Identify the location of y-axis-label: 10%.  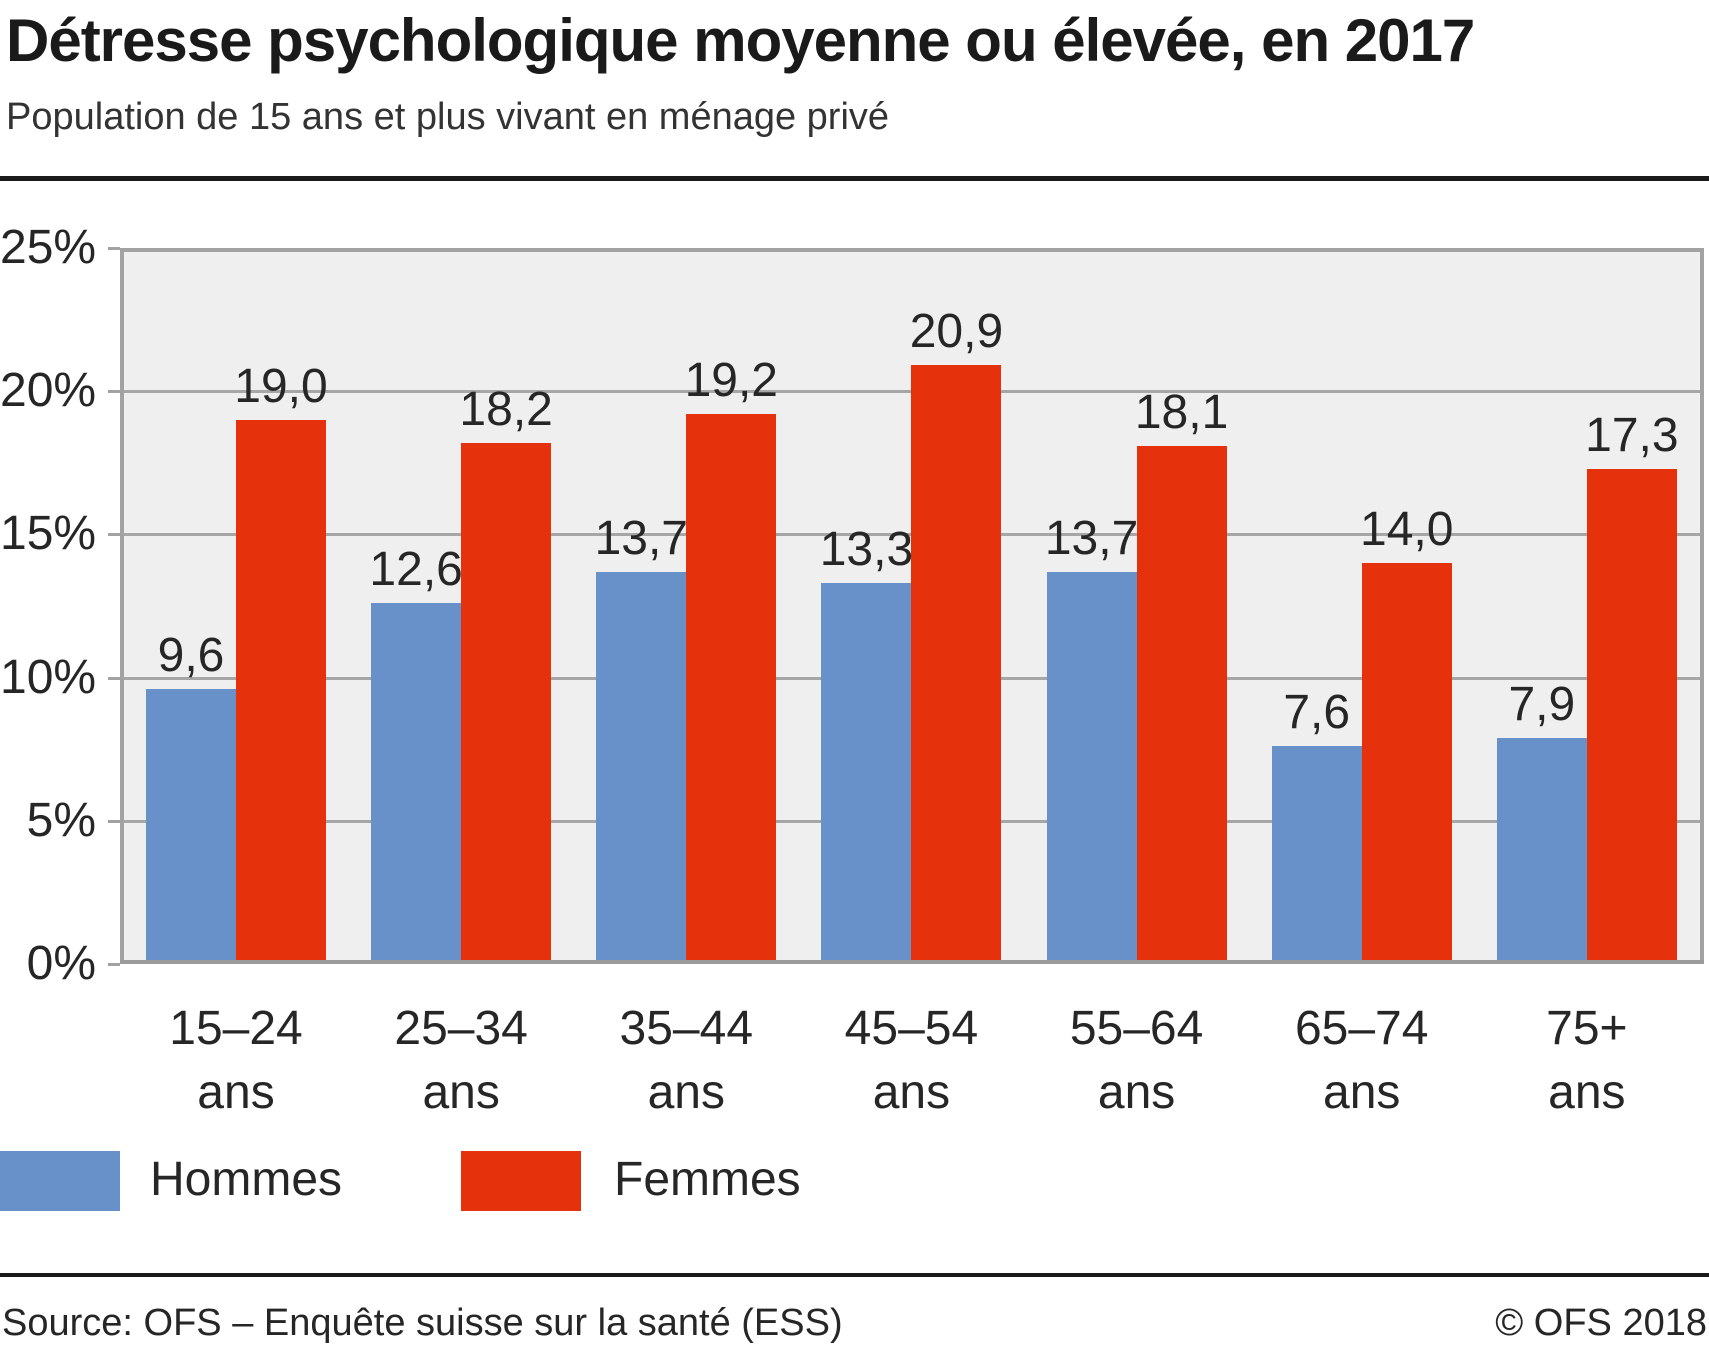
(48, 677).